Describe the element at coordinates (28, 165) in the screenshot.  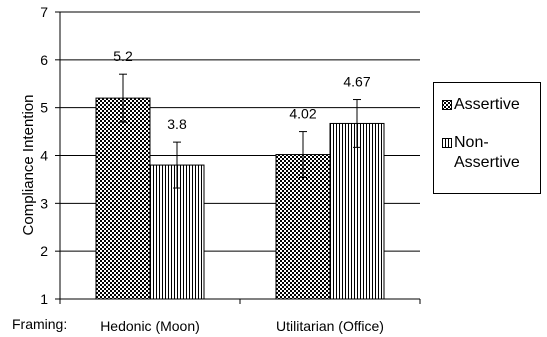
I see `y-axis-label: Compliance Intention` at that location.